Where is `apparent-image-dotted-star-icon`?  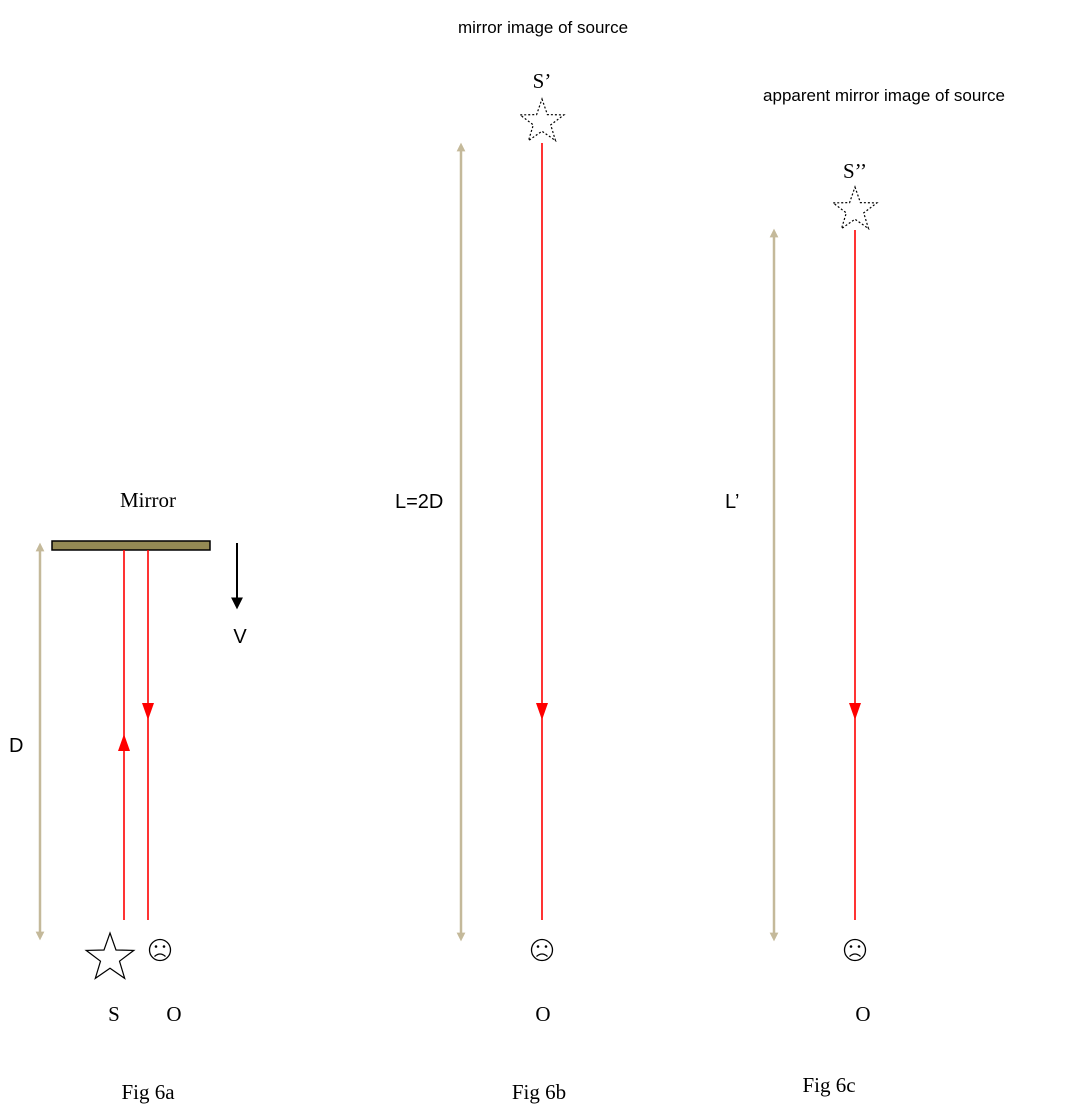 apparent-image-dotted-star-icon is located at coordinates (855, 208).